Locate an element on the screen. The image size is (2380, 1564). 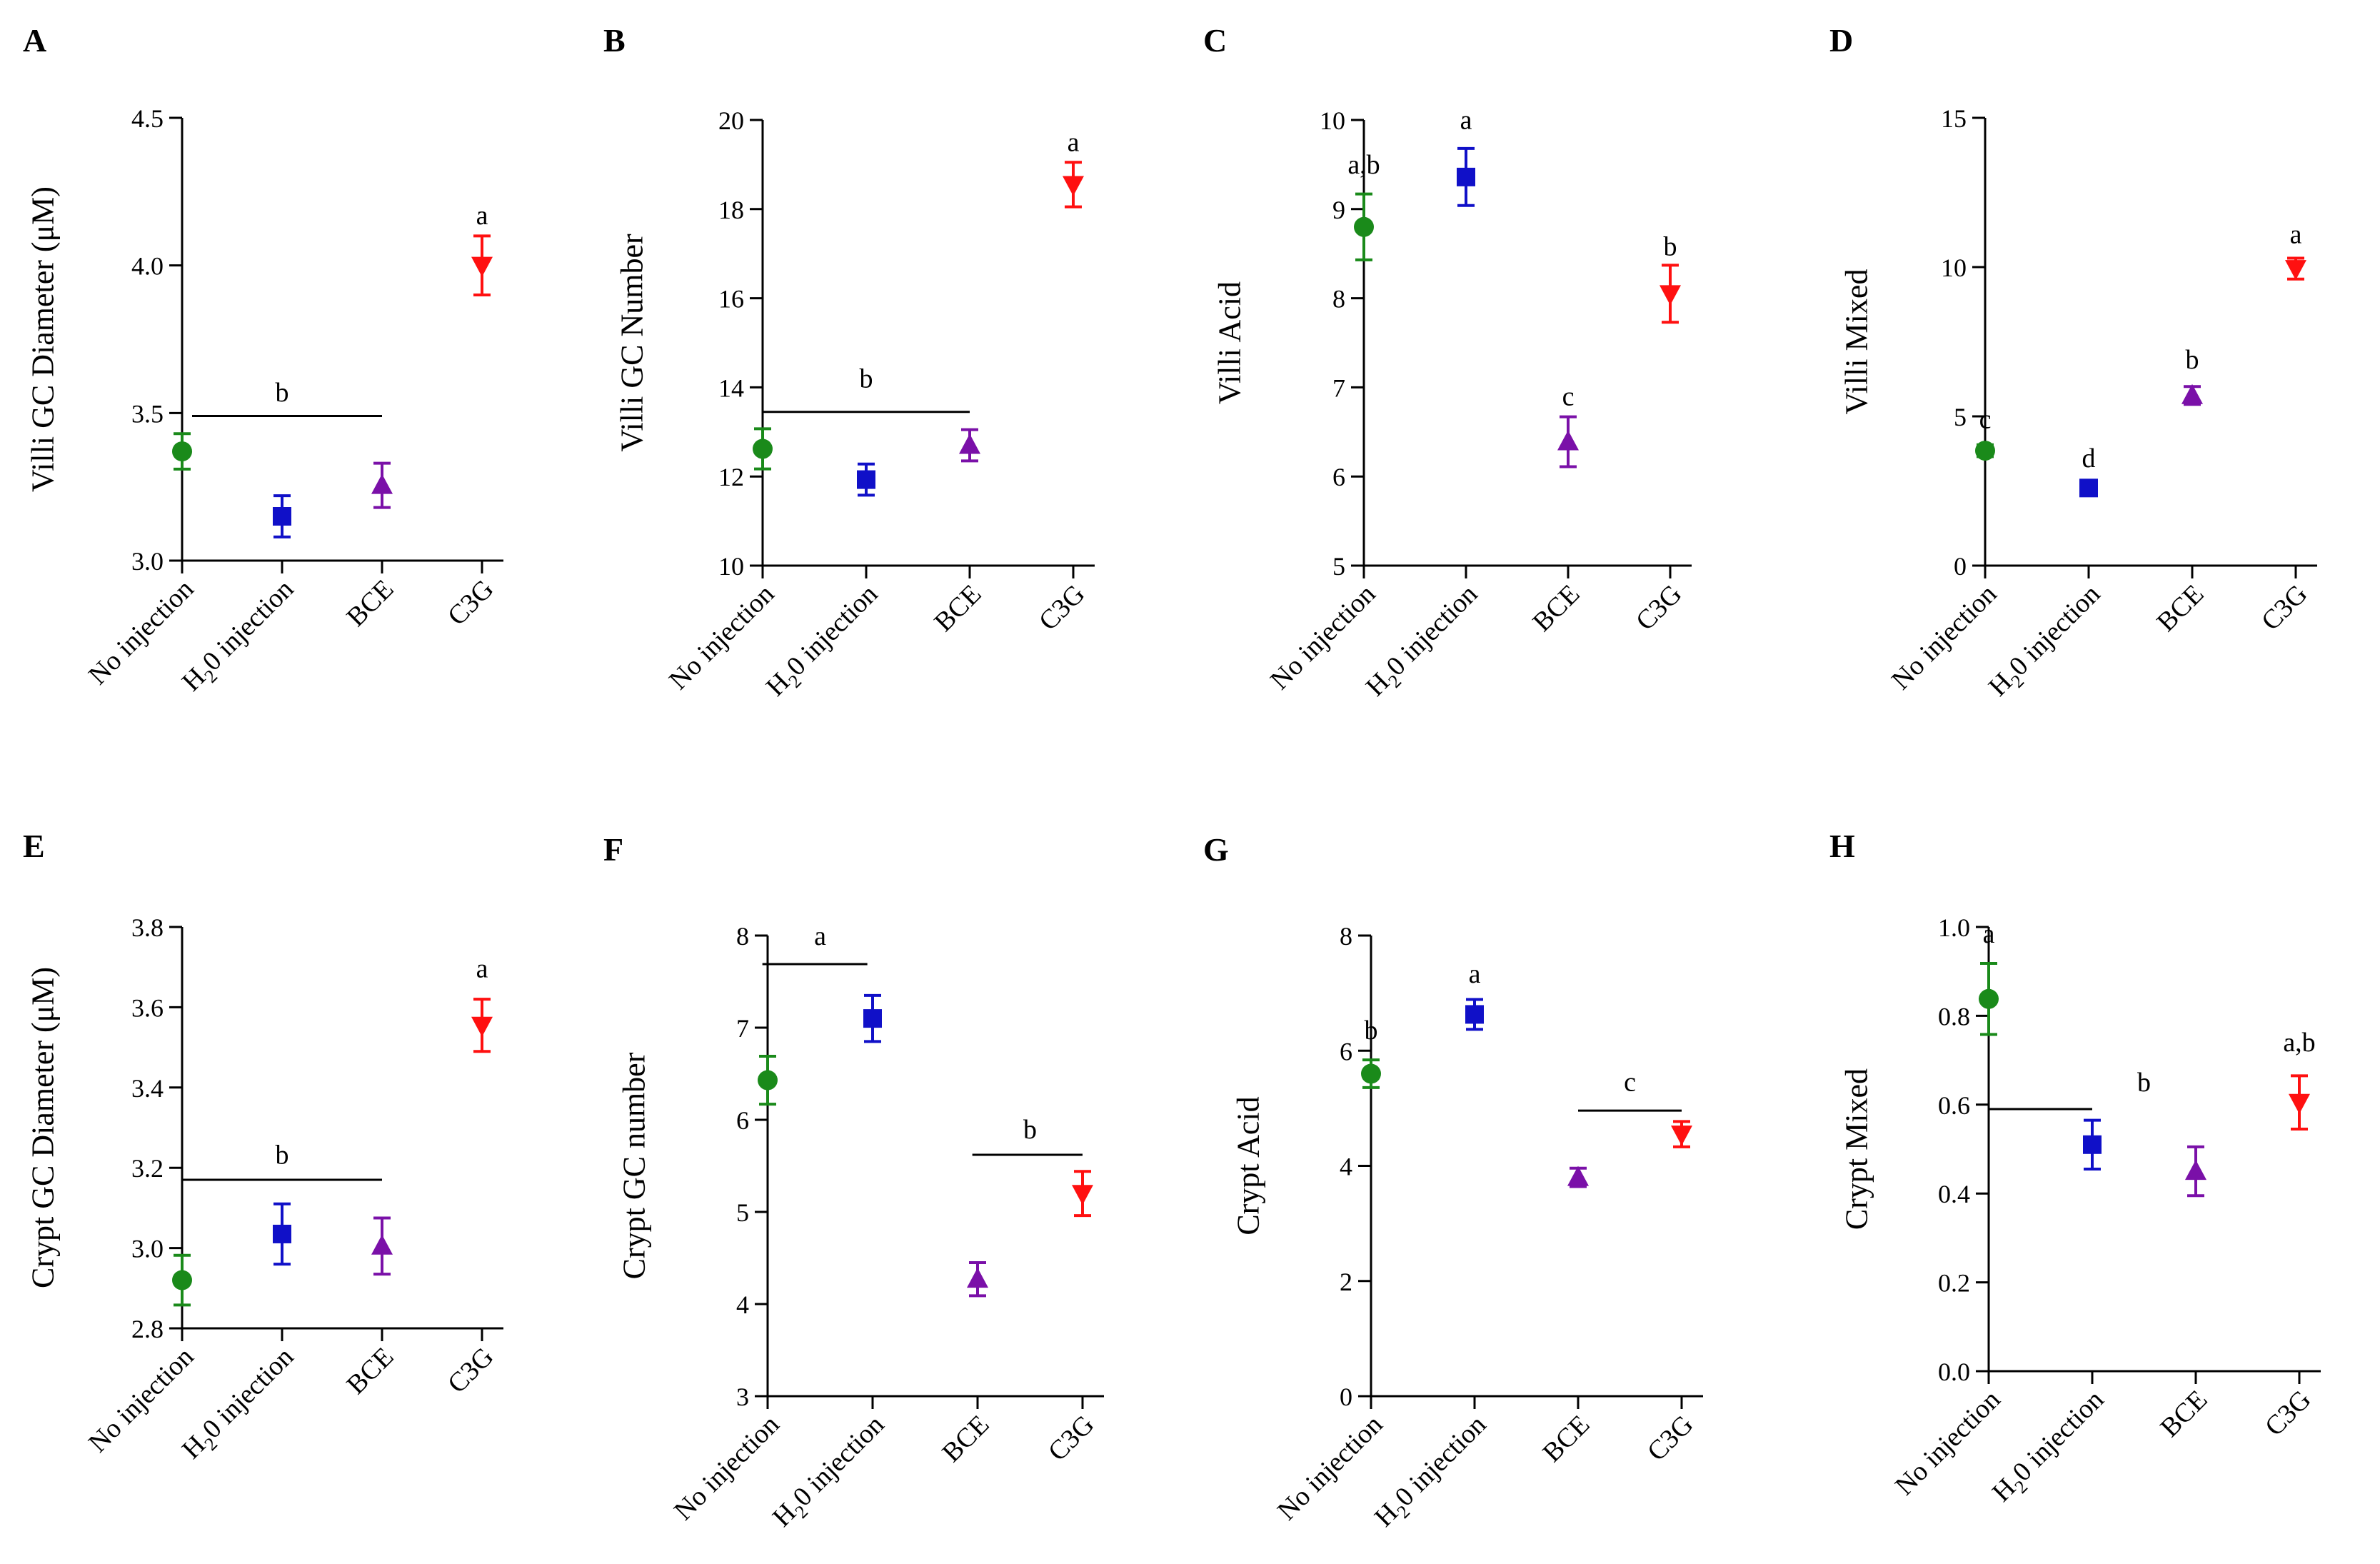
panel-letter: G is located at coordinates (1216, 850).